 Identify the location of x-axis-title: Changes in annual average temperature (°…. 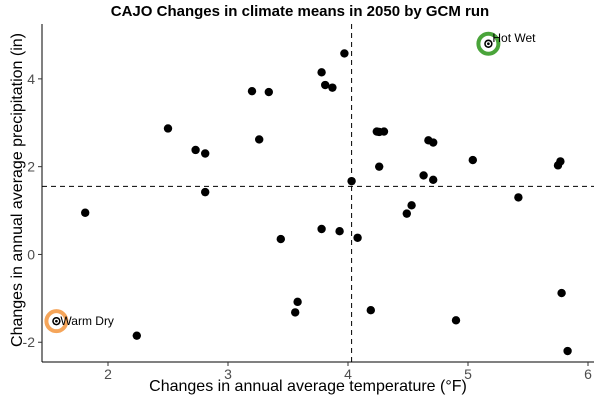
(308, 386).